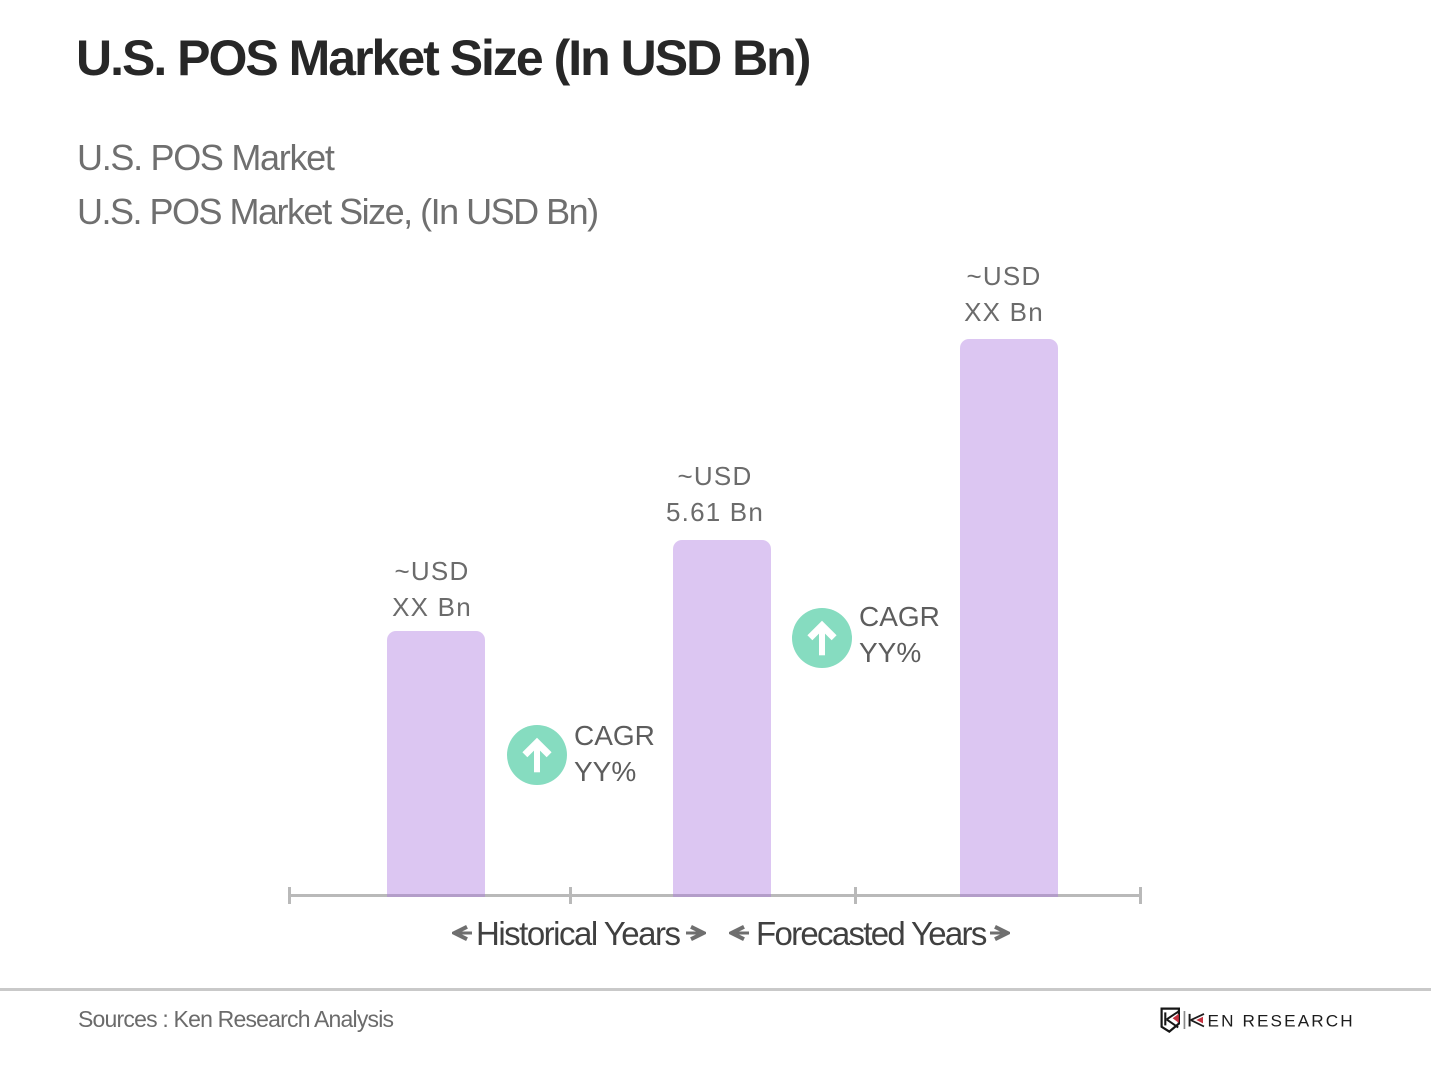 This screenshot has width=1431, height=1073. Describe the element at coordinates (1281, 1021) in the screenshot. I see `svg-text: EN RESEARCH` at that location.